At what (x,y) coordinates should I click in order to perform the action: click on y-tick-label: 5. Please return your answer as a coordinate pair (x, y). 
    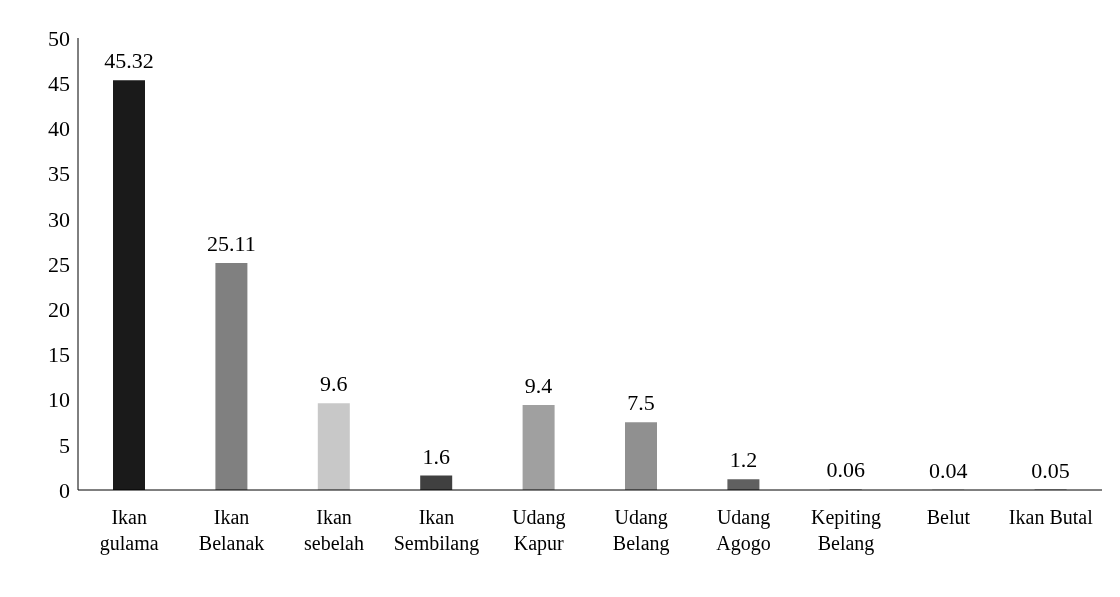
    Looking at the image, I should click on (64, 445).